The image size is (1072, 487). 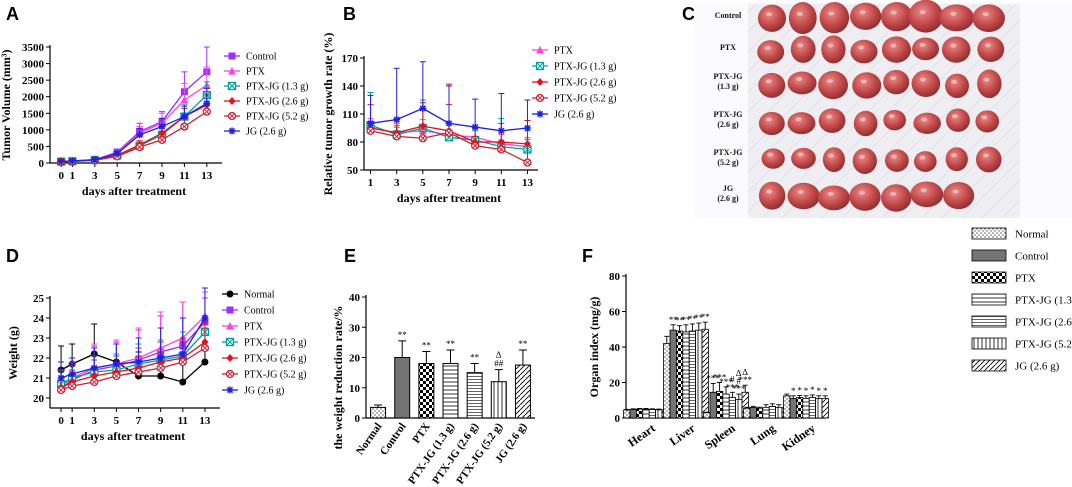 What do you see at coordinates (800, 408) in the screenshot?
I see `bar-kidney-ptx` at bounding box center [800, 408].